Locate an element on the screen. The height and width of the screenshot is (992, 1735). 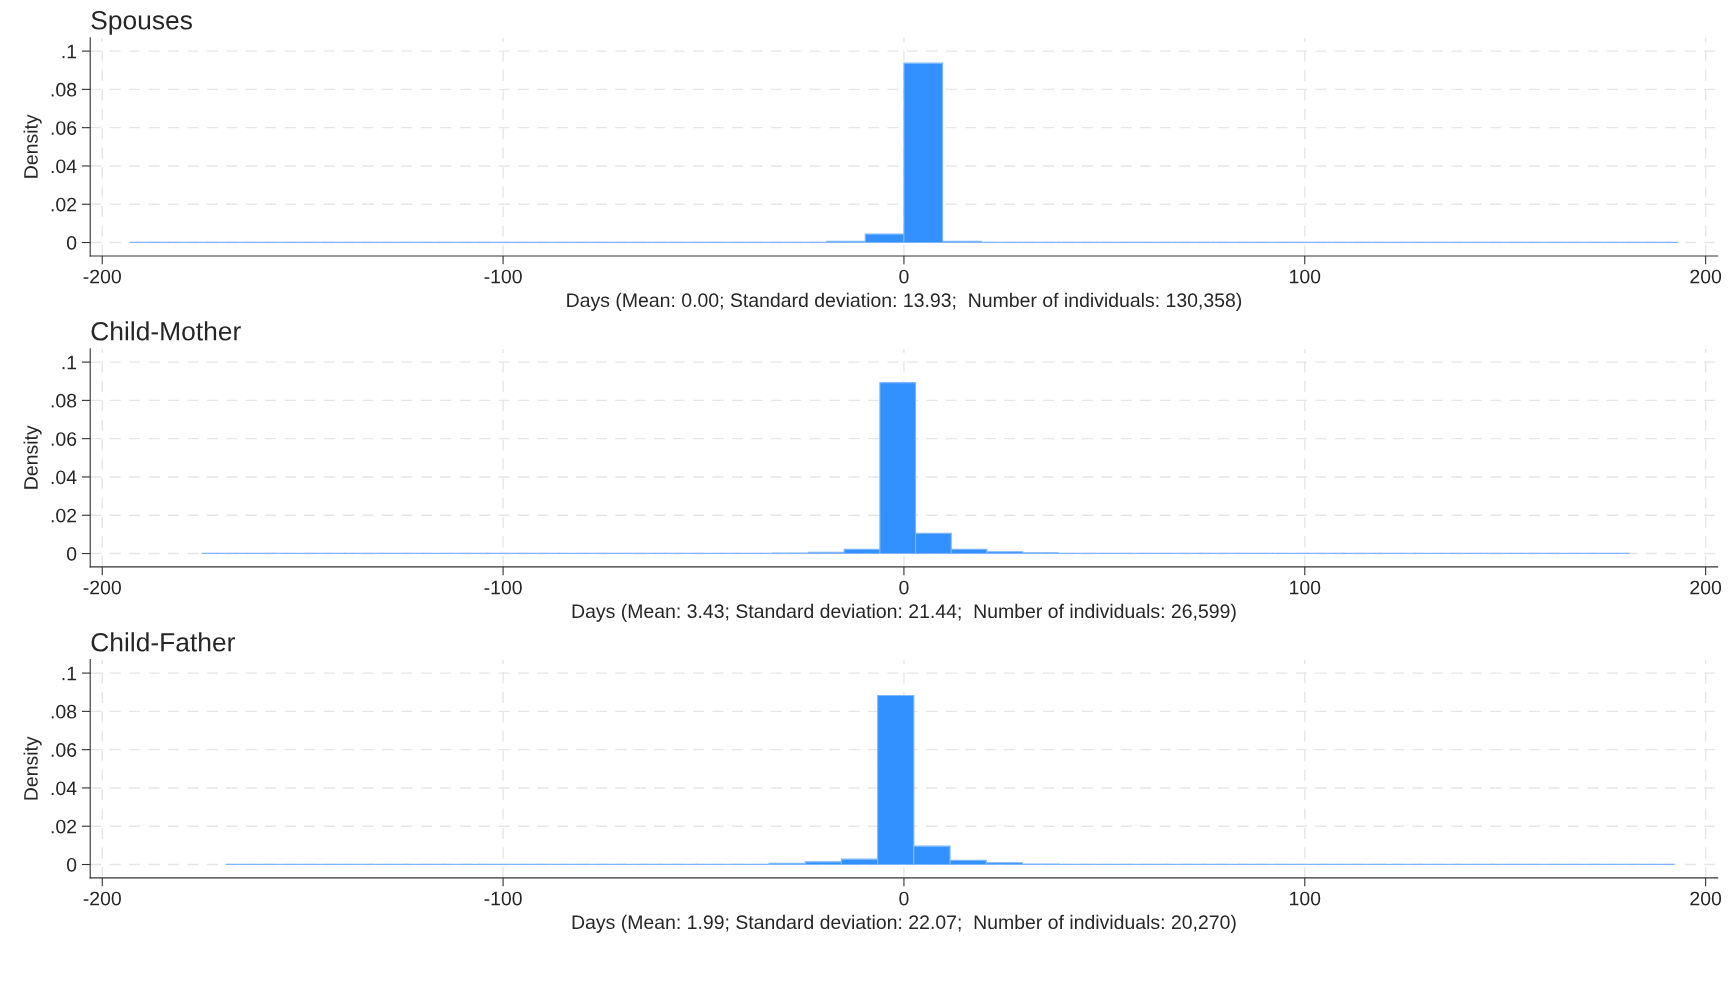
x-axis-title: Days (Mean: 0.00; Standard deviation: 13.93; Number of individuals: 130,358) is located at coordinates (904, 301).